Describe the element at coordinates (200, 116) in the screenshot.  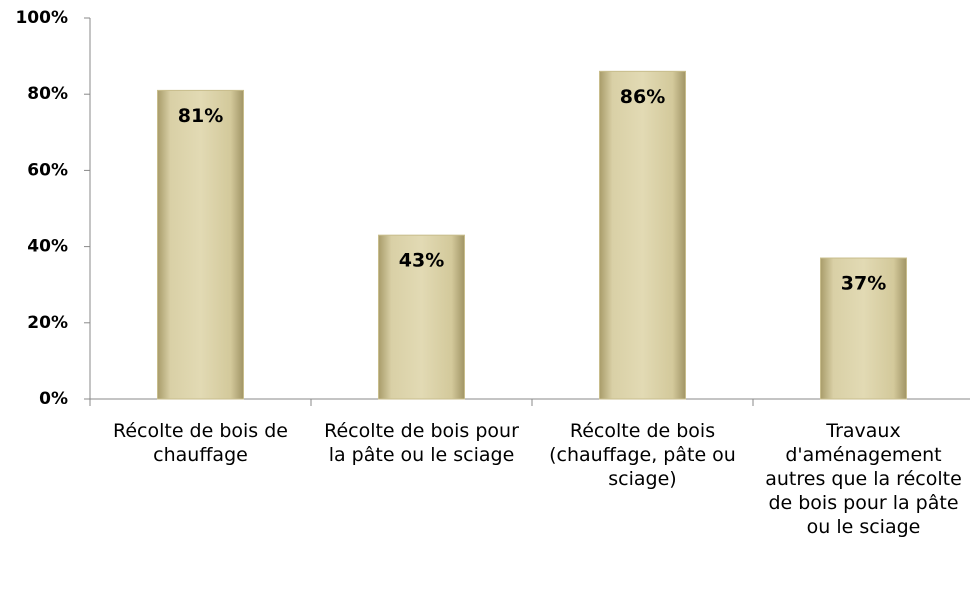
I see `data-label: 81%` at that location.